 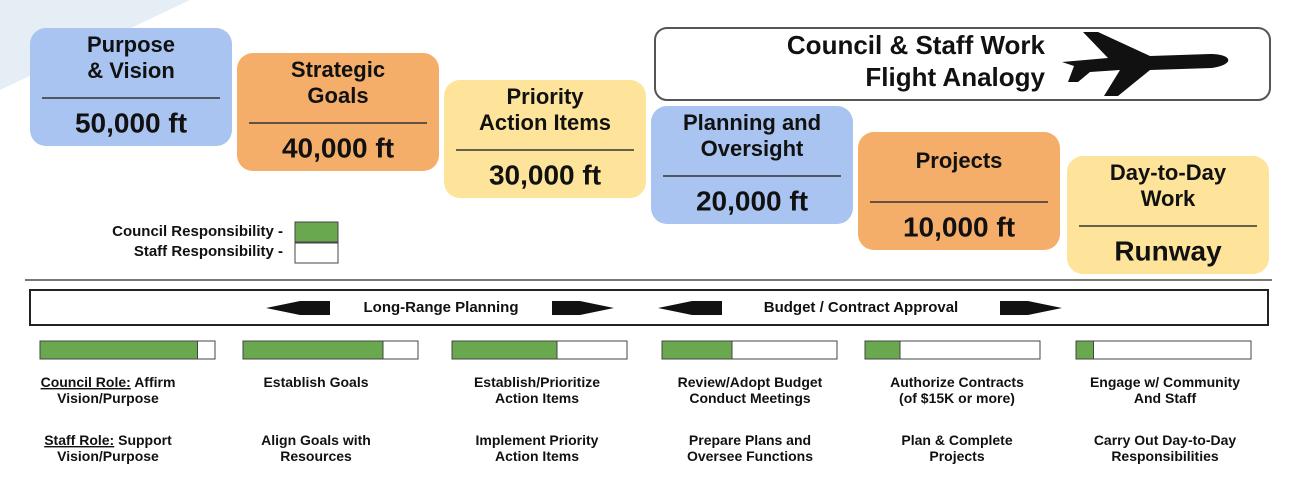 I want to click on role-line: Plan & Complete, so click(x=956, y=440).